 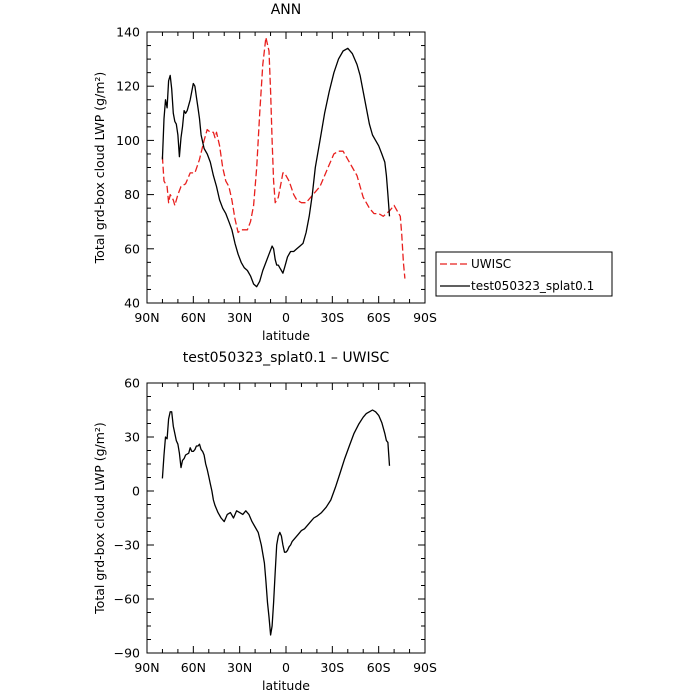 What do you see at coordinates (136, 491) in the screenshot?
I see `y-tick-label: 0` at bounding box center [136, 491].